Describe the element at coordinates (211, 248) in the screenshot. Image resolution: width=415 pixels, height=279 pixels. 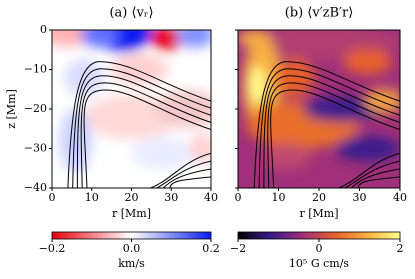
I see `colorbar-tick-label: 0.2` at that location.